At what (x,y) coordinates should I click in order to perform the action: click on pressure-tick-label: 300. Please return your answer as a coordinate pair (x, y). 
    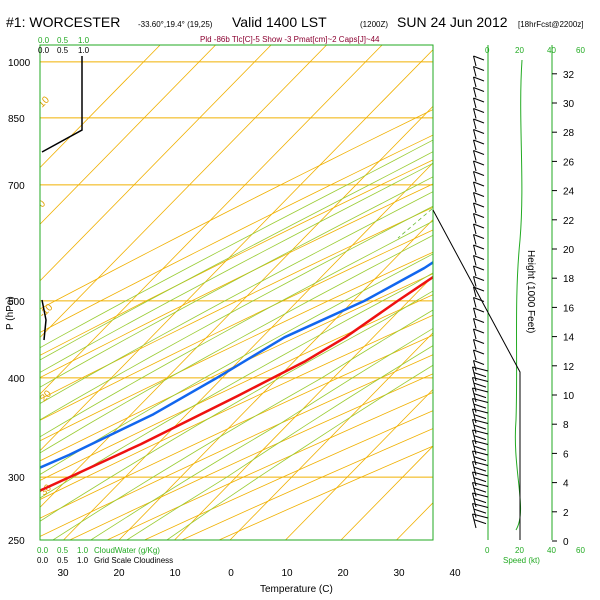
    Looking at the image, I should click on (16, 478).